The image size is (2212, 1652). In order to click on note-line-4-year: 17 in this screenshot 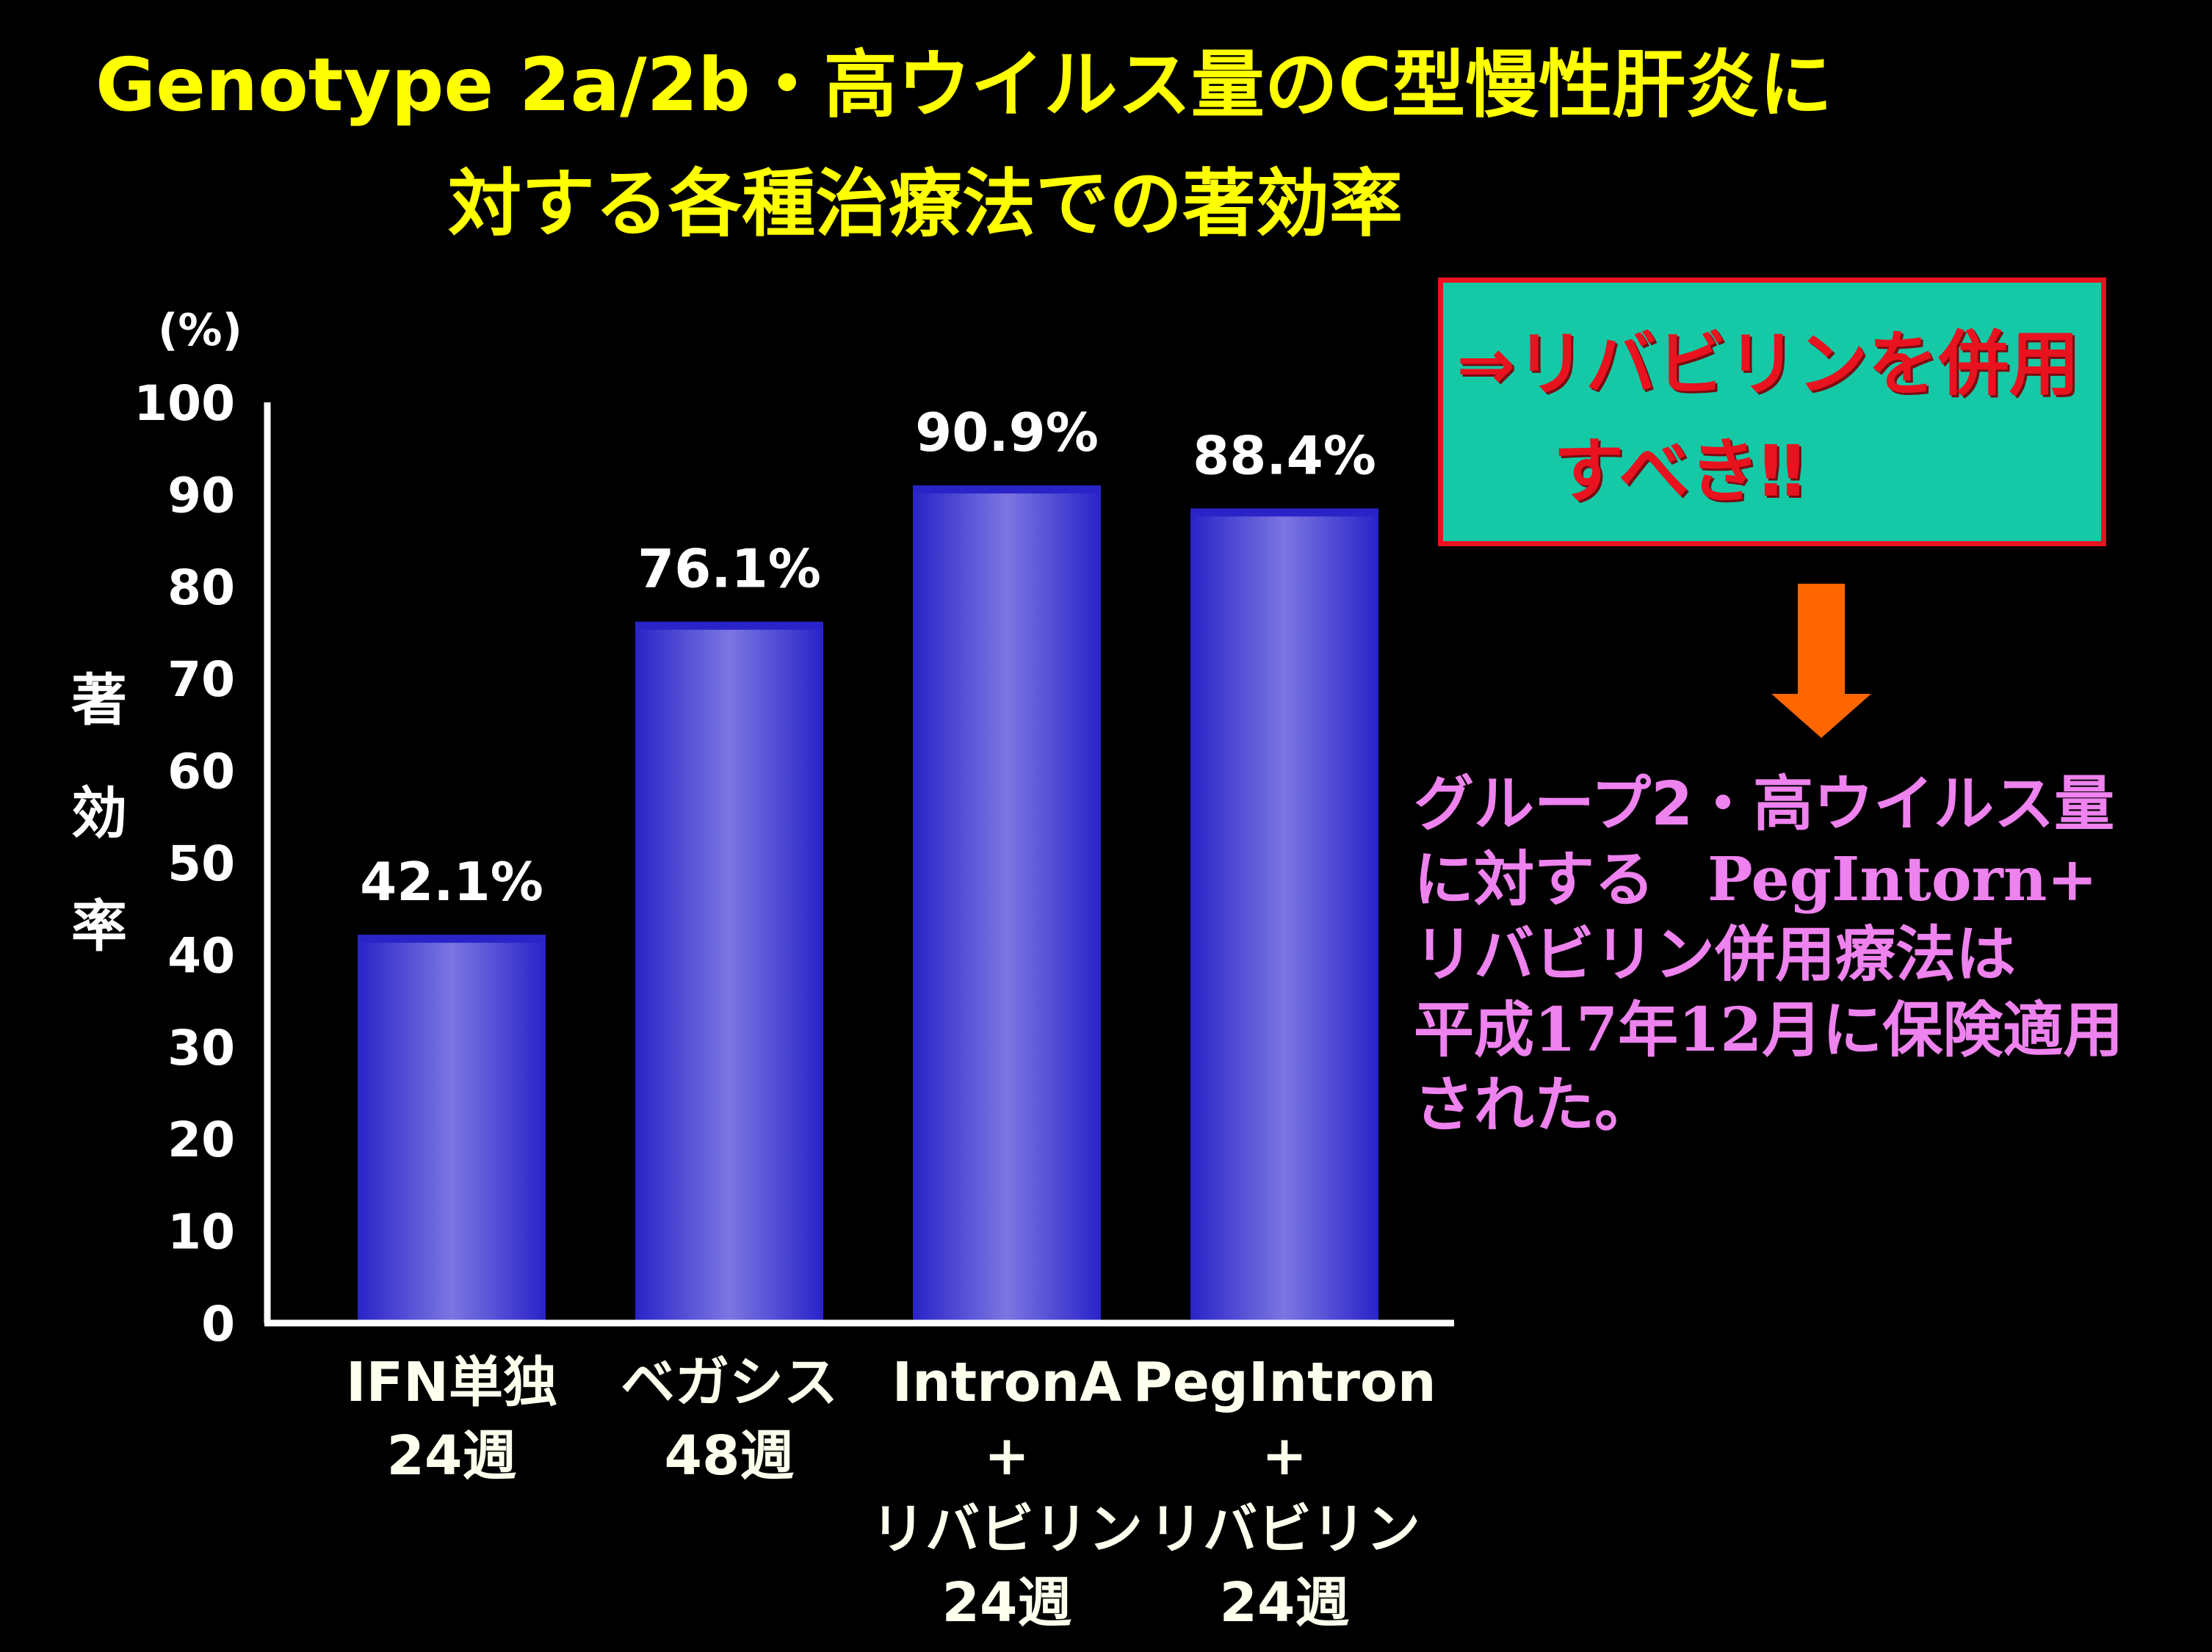, I will do `click(1577, 1030)`.